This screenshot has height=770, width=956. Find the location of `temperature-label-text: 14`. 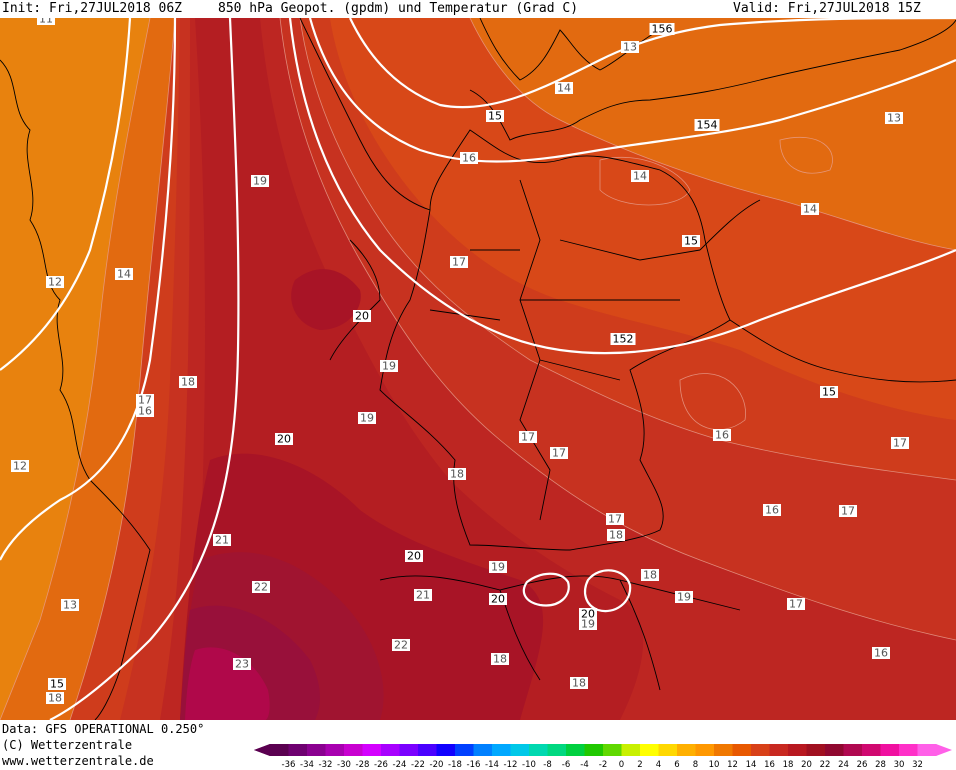

temperature-label-text: 14 is located at coordinates (124, 274).